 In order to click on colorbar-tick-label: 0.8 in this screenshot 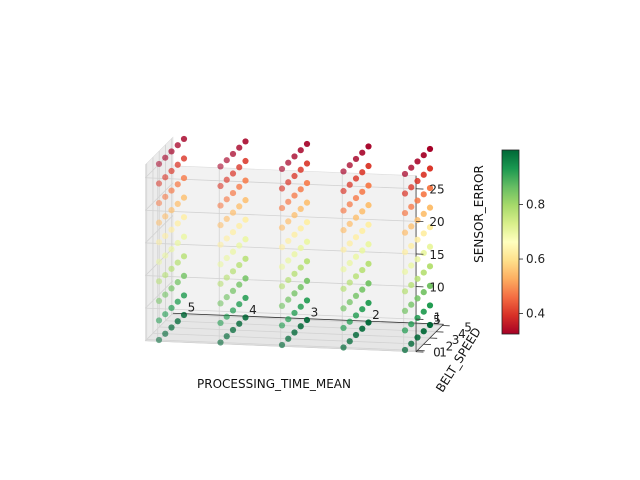, I will do `click(535, 205)`.